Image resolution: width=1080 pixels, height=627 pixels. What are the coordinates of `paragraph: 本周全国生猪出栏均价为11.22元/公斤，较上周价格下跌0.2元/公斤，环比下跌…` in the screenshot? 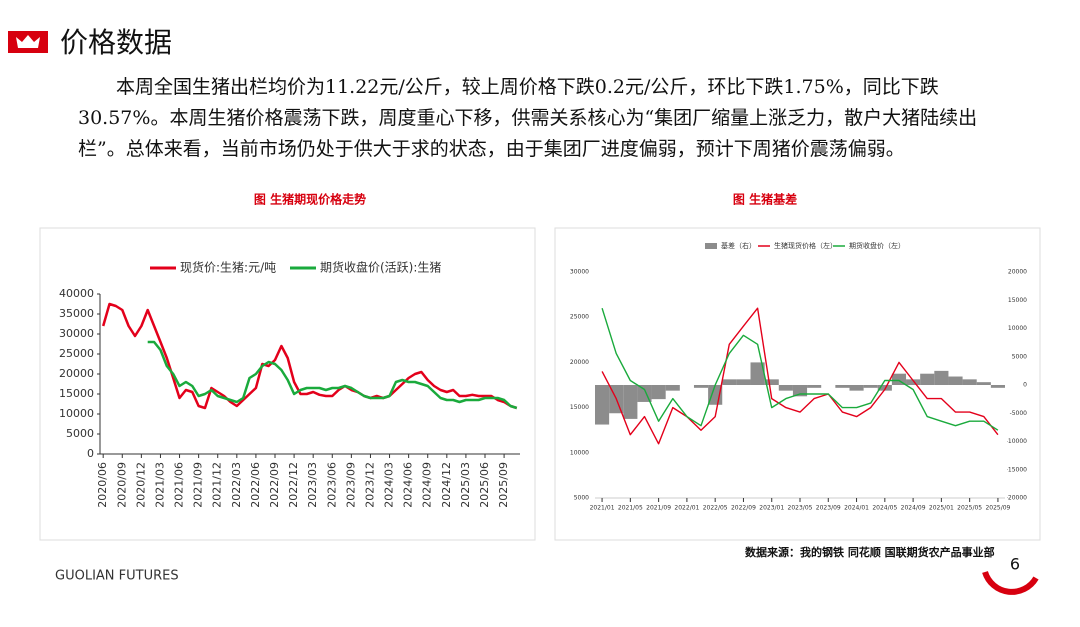 It's located at (528, 118).